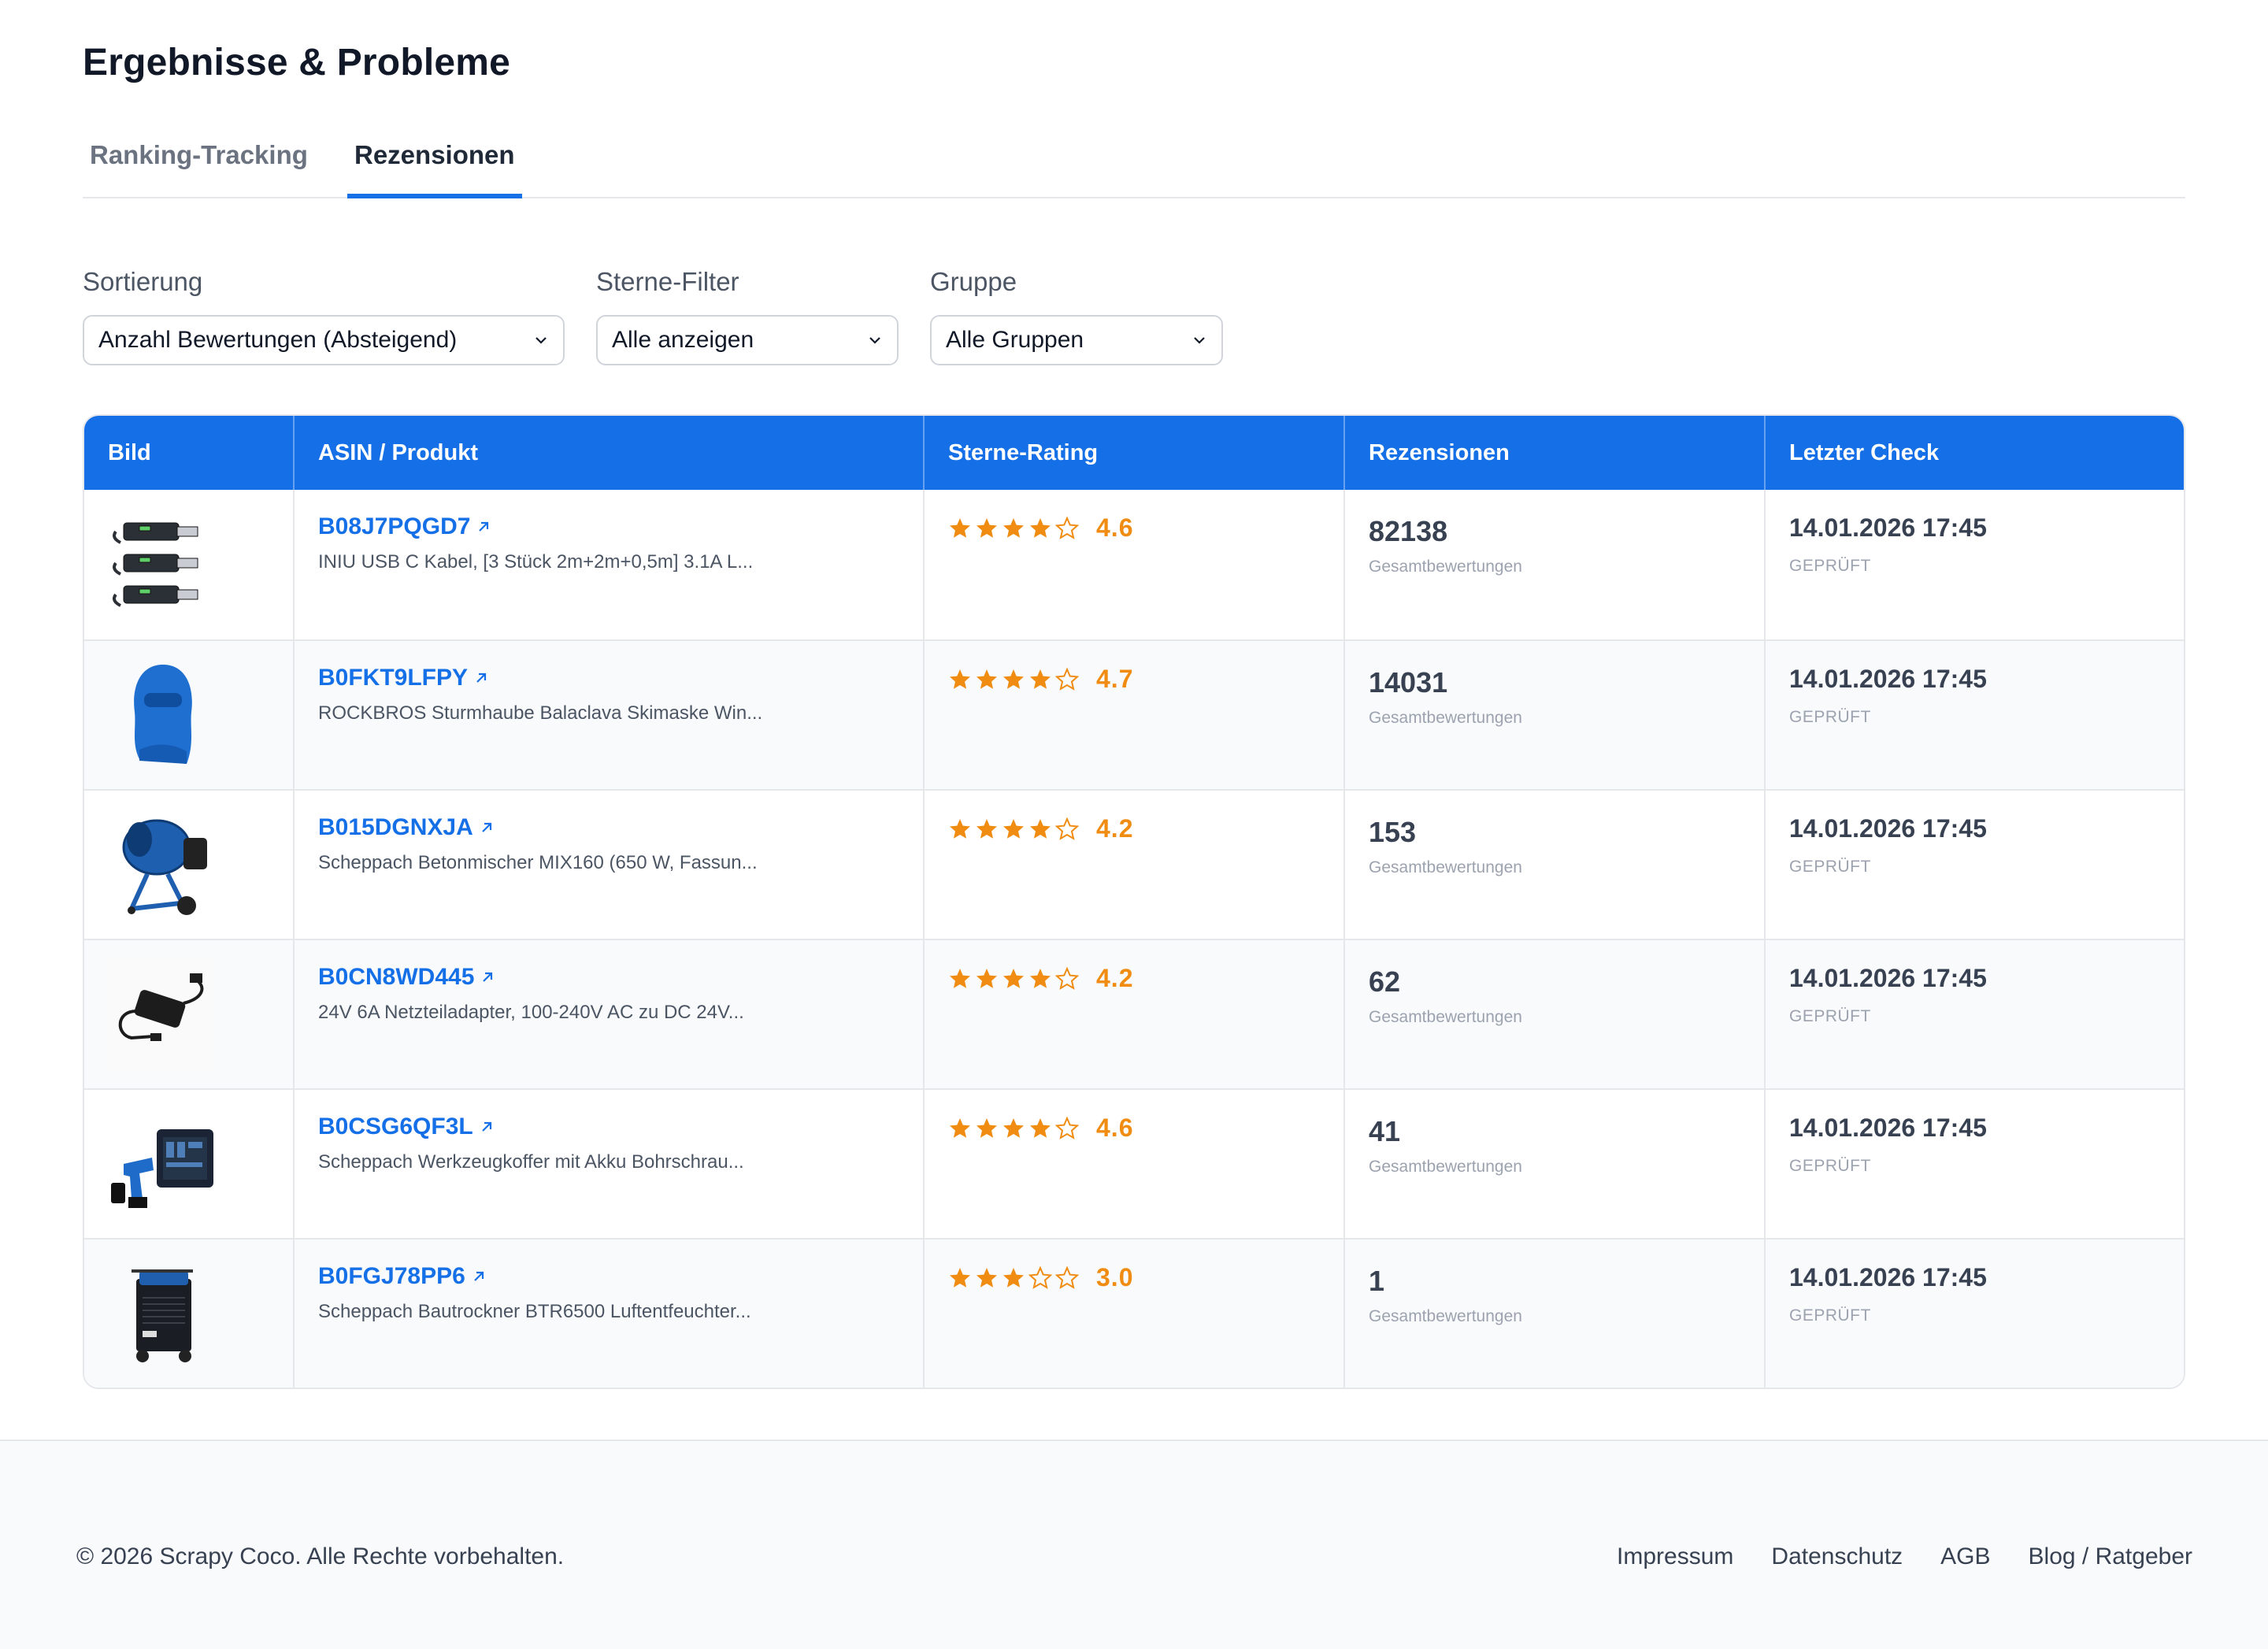  Describe the element at coordinates (434, 165) in the screenshot. I see `tab-rezensionen: Rezensionen` at that location.